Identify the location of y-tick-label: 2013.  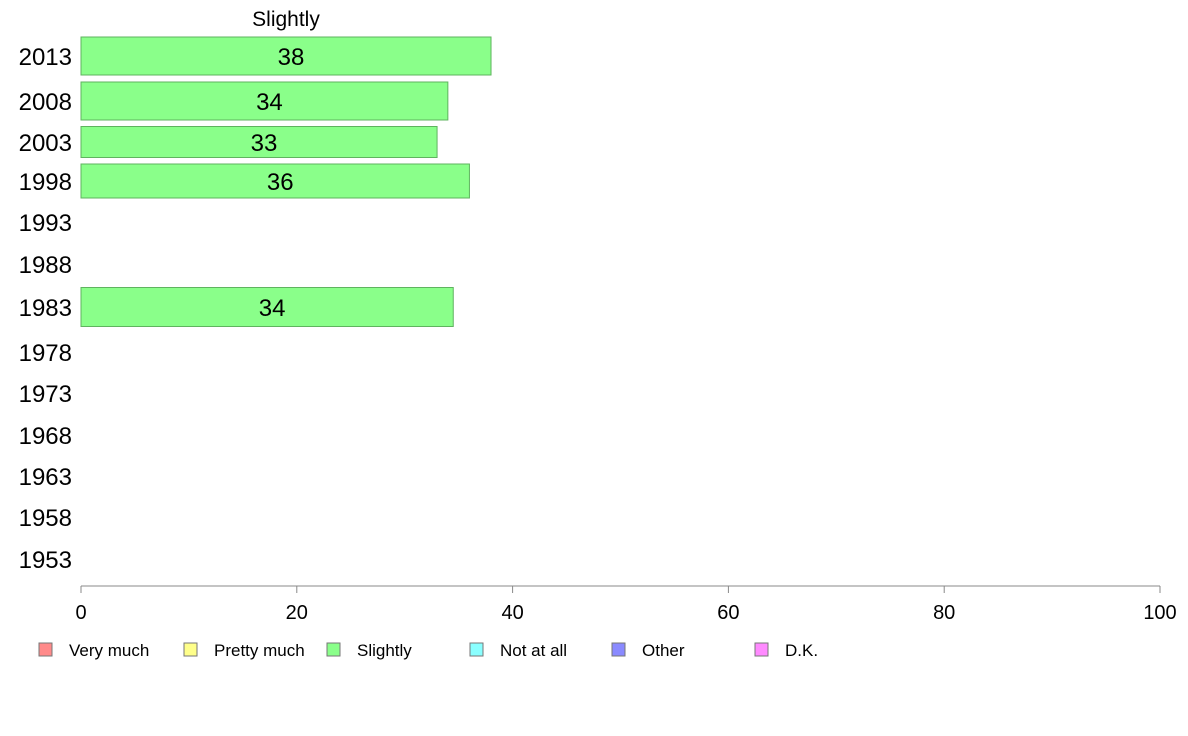
(45, 57).